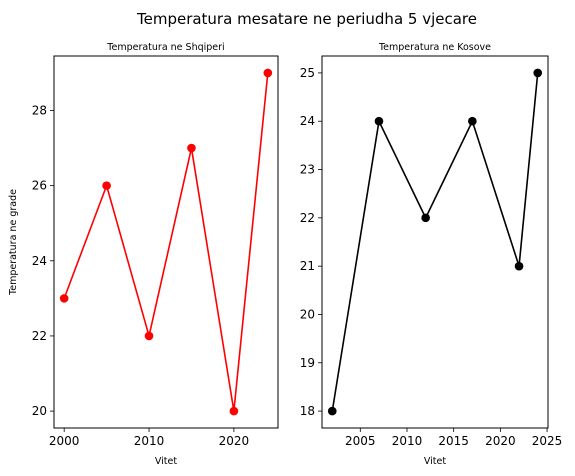 The height and width of the screenshot is (476, 575). Describe the element at coordinates (407, 441) in the screenshot. I see `chart-kosovo-xtick-label: 2010` at that location.